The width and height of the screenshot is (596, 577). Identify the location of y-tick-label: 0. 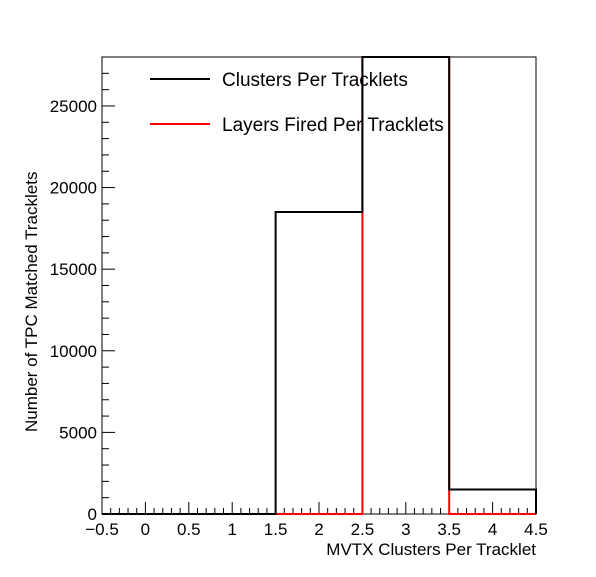
(92, 514).